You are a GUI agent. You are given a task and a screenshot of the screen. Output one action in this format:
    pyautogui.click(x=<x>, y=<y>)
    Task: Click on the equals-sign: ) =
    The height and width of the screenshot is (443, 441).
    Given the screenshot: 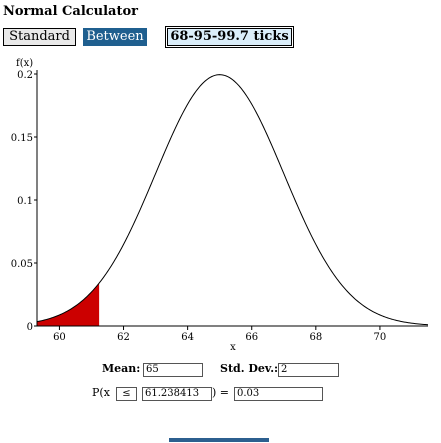 What is the action you would take?
    pyautogui.click(x=221, y=392)
    